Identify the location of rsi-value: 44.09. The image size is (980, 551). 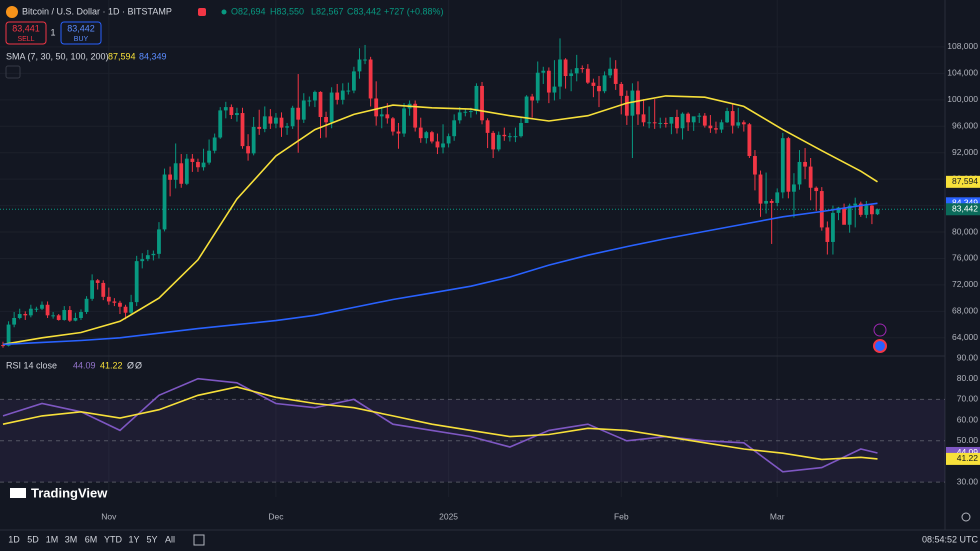
(84, 365).